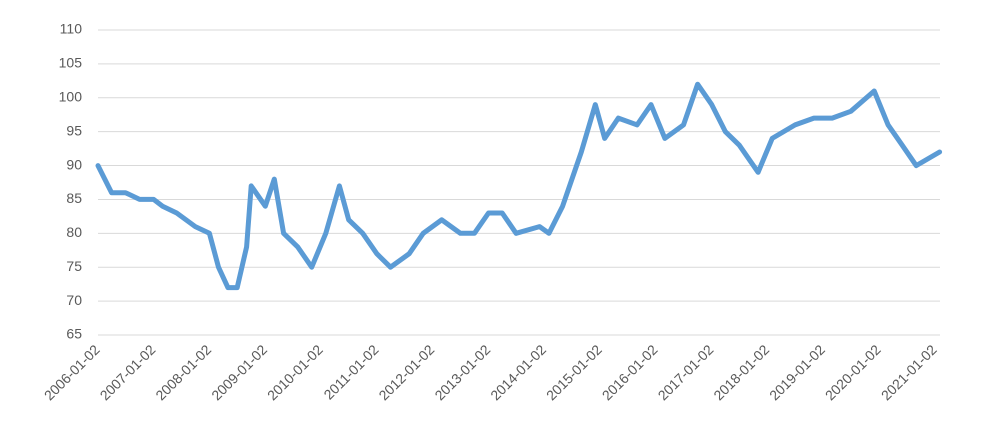 The width and height of the screenshot is (982, 444). I want to click on x-tick-label: 2009-01-02, so click(239, 372).